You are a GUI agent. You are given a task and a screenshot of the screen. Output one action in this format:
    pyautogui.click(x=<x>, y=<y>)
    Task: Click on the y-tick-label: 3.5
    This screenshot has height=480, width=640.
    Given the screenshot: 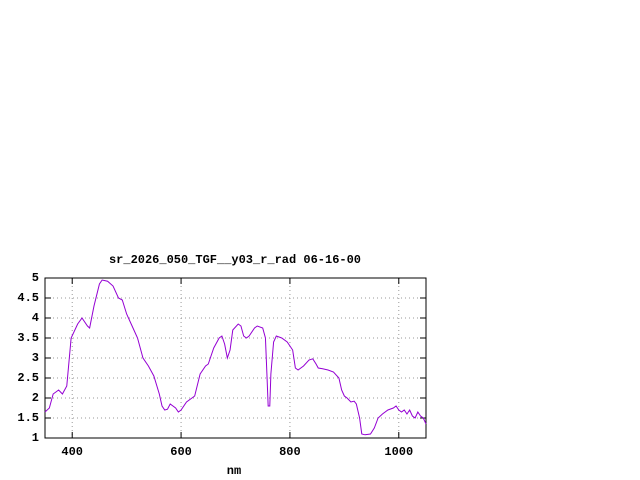 What is the action you would take?
    pyautogui.click(x=28, y=338)
    